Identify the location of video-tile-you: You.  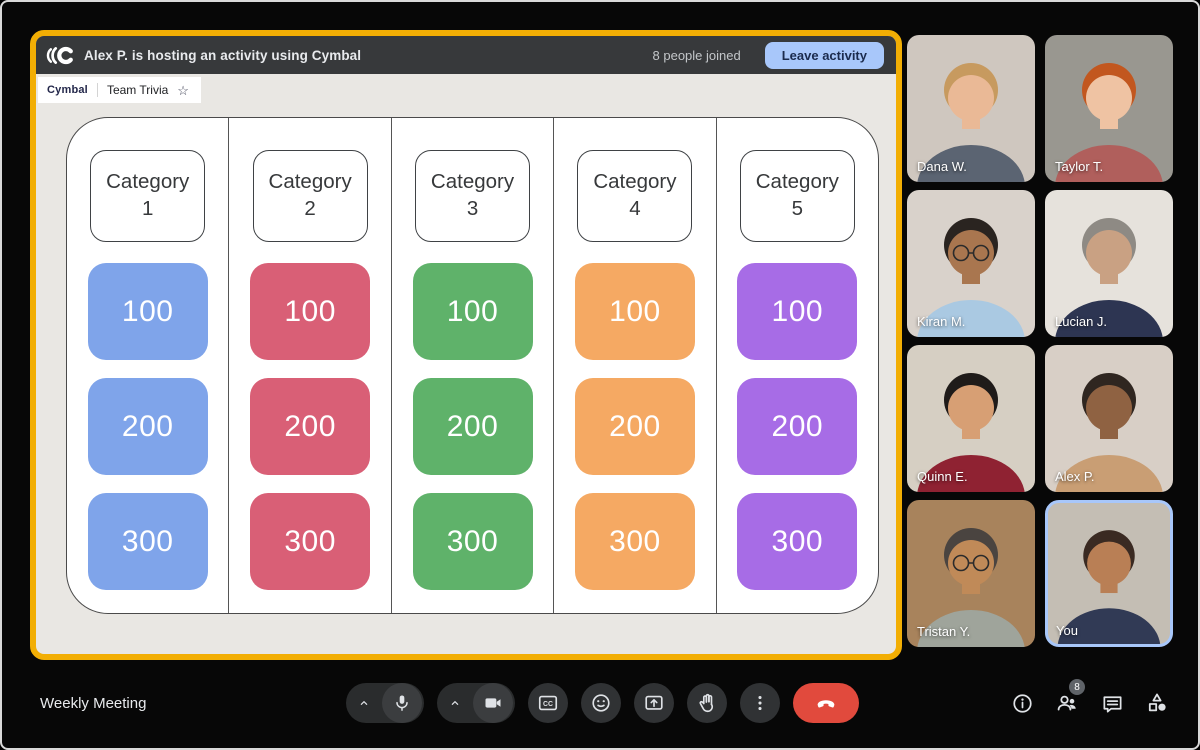
(1109, 573).